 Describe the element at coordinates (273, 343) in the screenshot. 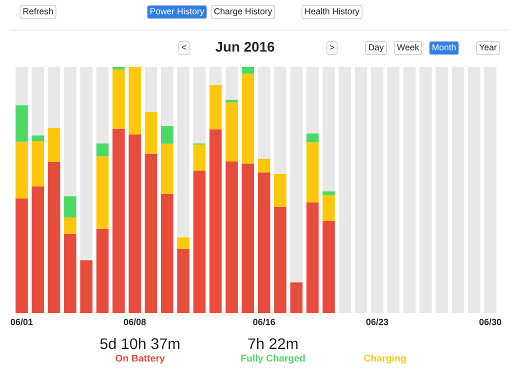

I see `text: 7h 22m` at that location.